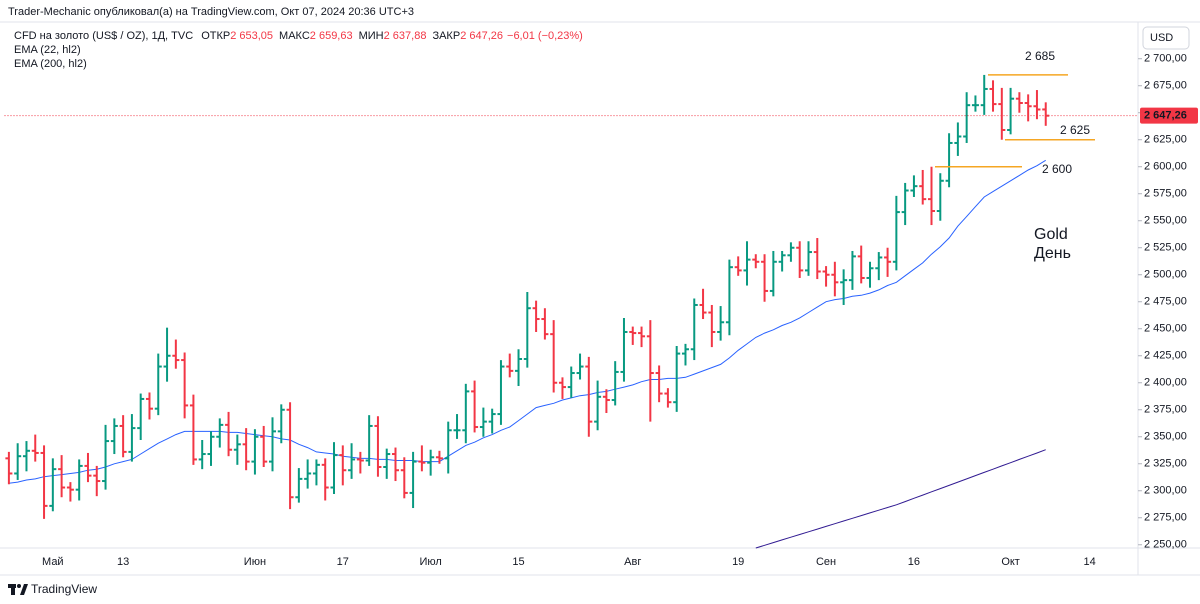 The image size is (1200, 604). I want to click on level-label: 2 600, so click(1057, 169).